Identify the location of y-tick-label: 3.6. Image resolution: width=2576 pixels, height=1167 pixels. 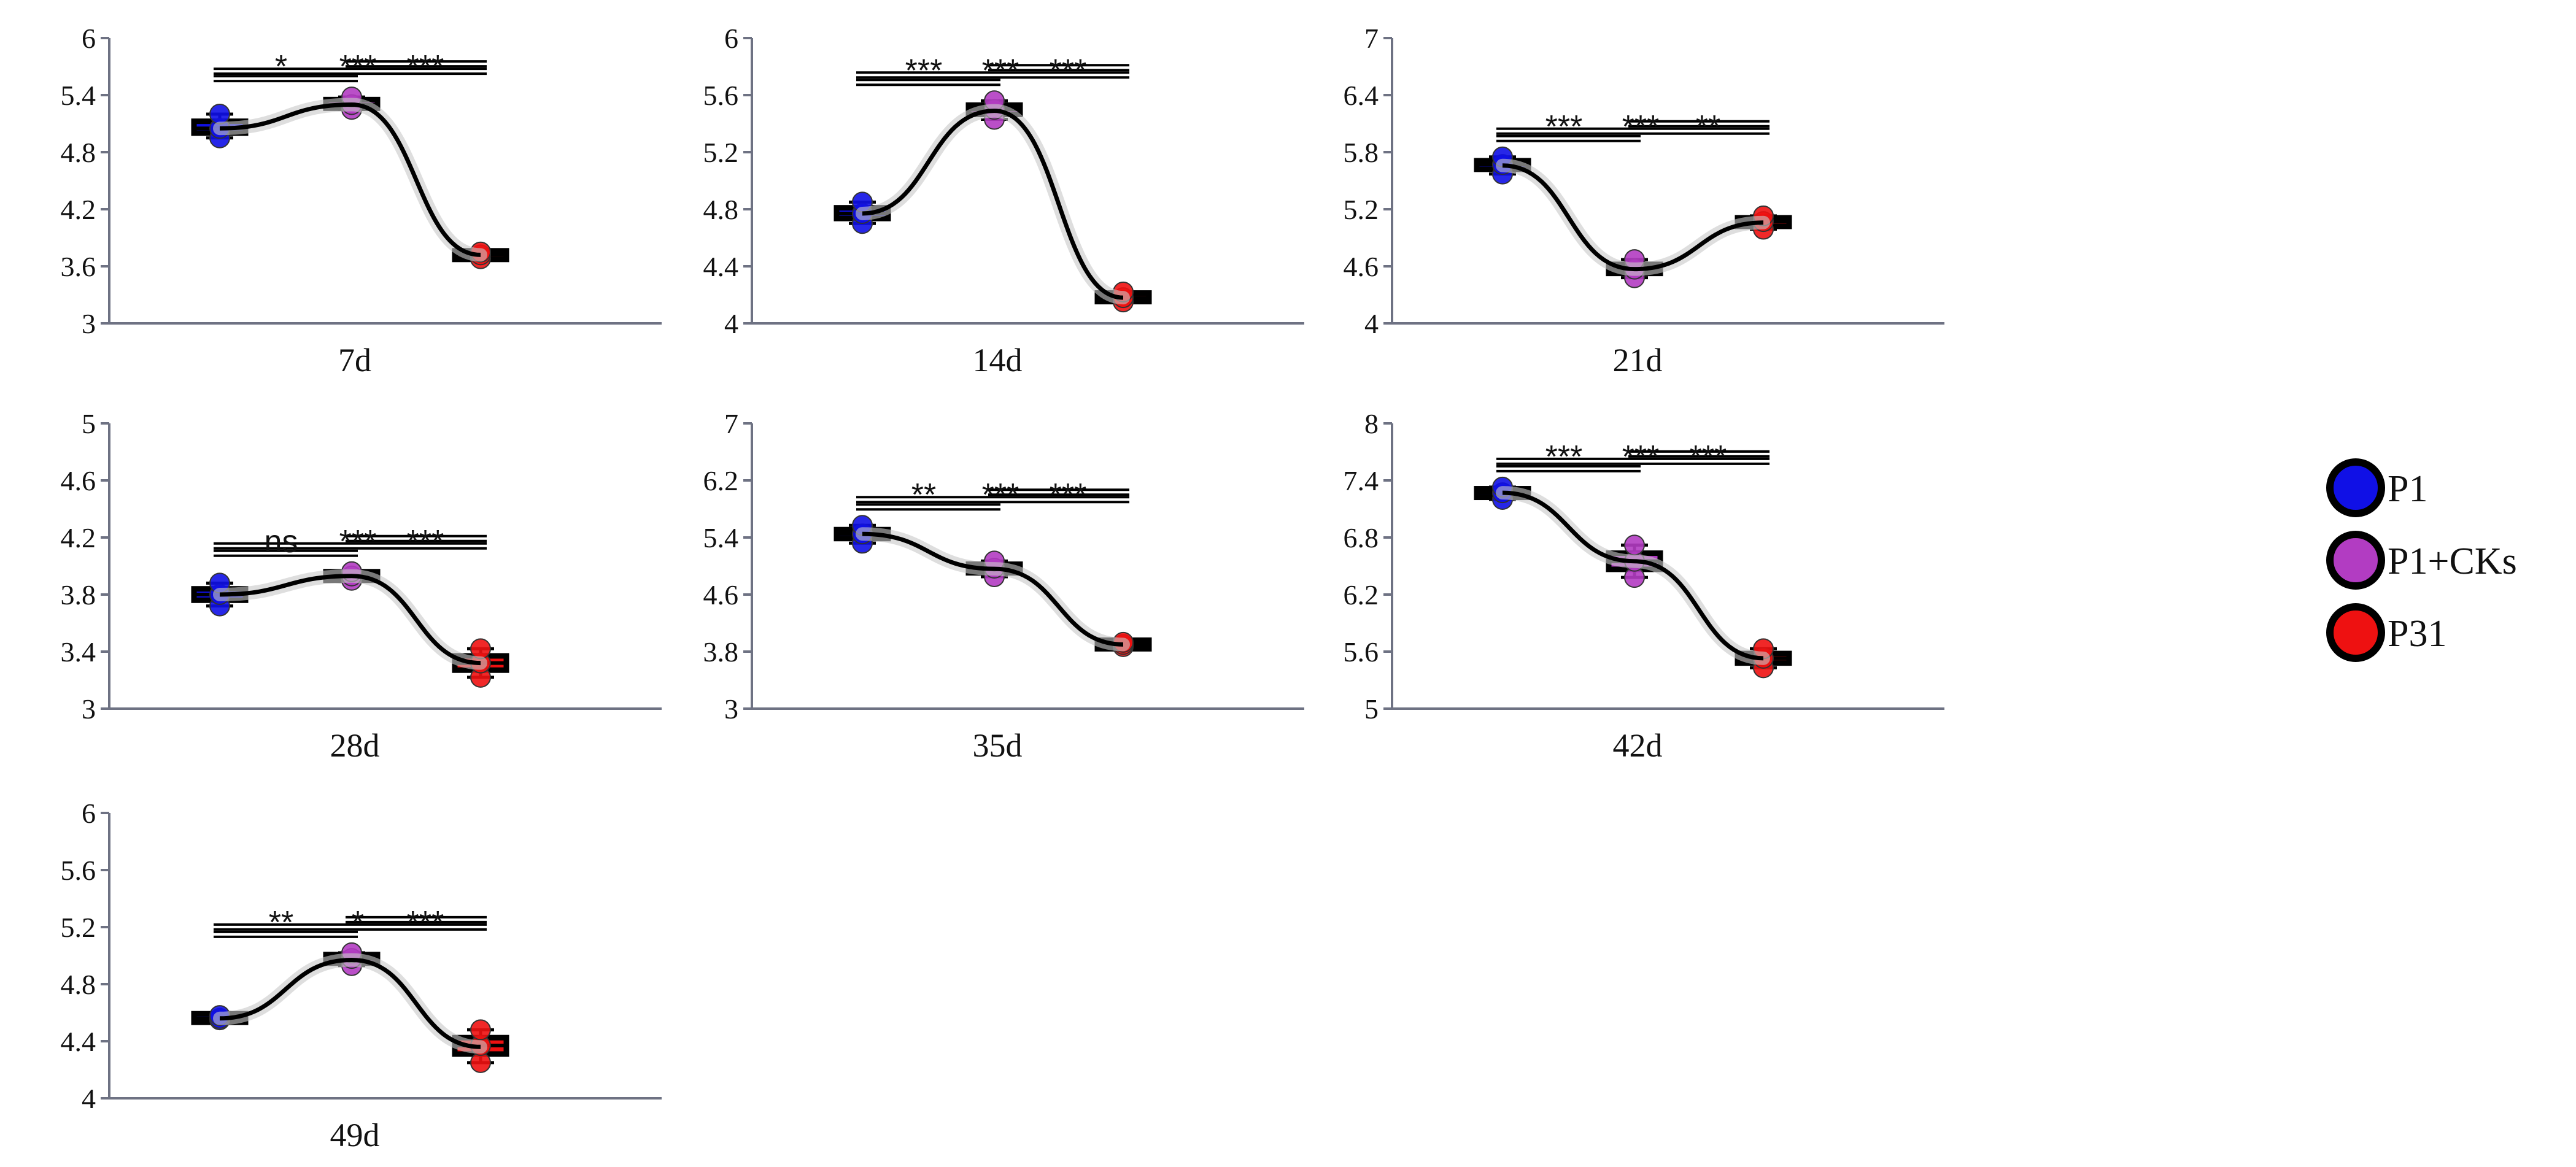
(78, 266).